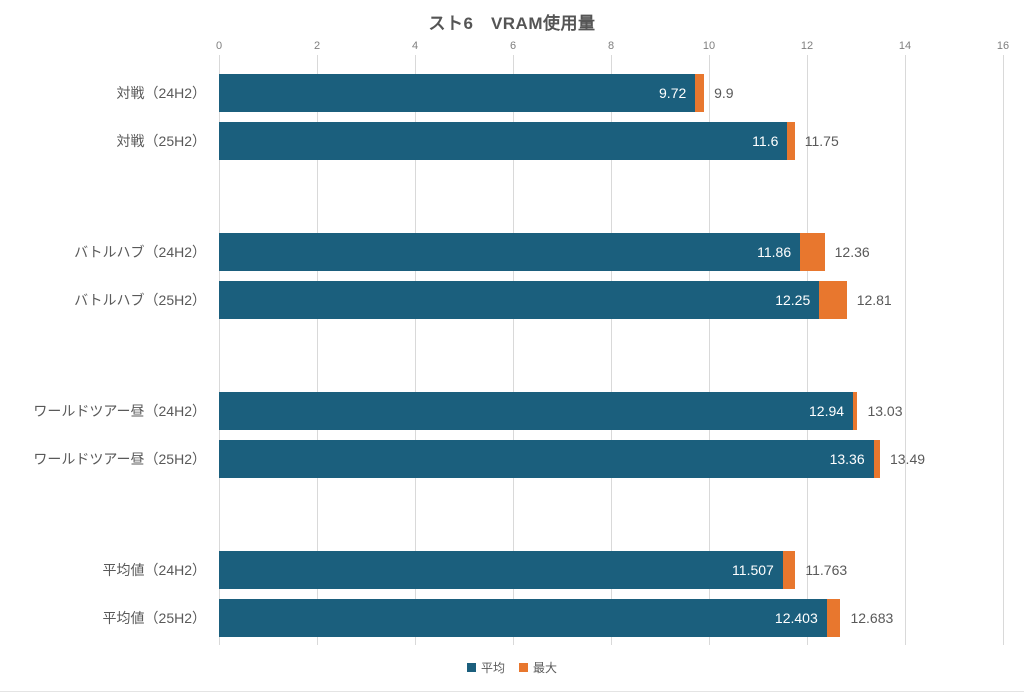  Describe the element at coordinates (545, 668) in the screenshot. I see `legend-label: 最大` at that location.